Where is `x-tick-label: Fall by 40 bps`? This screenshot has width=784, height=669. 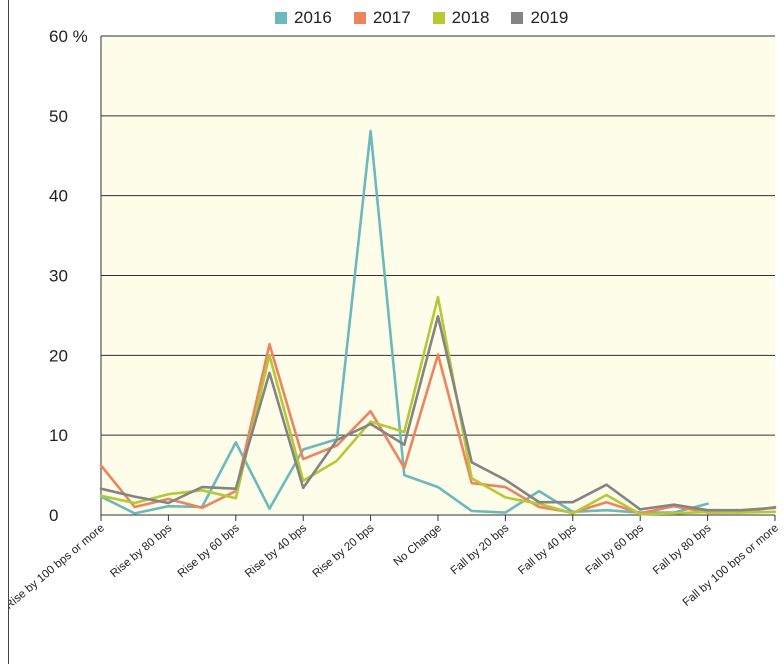
x-tick-label: Fall by 40 bps is located at coordinates (547, 549).